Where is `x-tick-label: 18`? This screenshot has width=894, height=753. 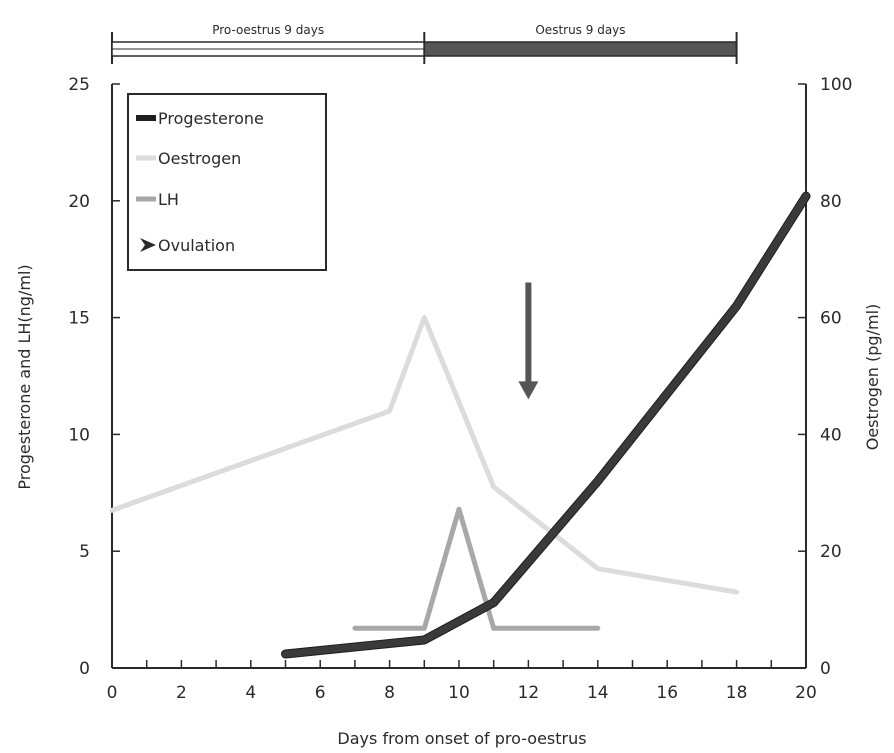 x-tick-label: 18 is located at coordinates (737, 693).